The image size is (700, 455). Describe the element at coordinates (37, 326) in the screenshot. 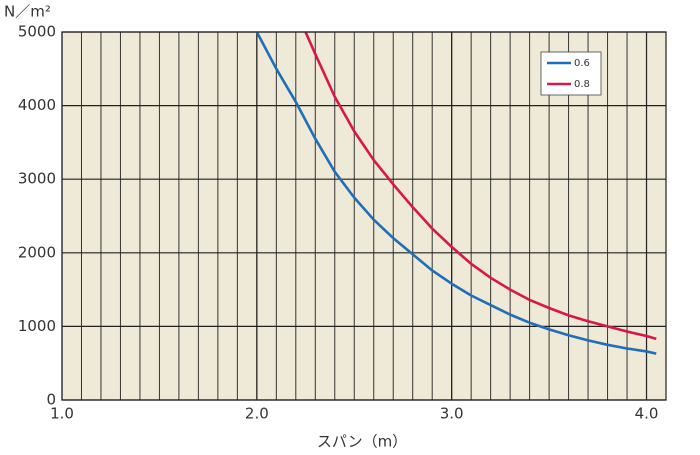

I see `y-tick-label: 1000` at that location.